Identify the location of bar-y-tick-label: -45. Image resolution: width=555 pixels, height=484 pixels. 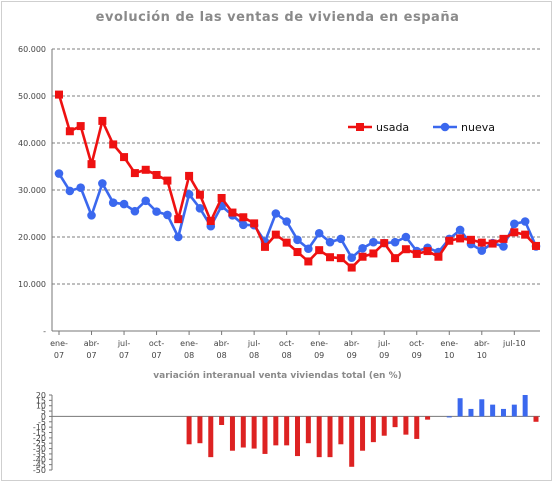
(39, 465).